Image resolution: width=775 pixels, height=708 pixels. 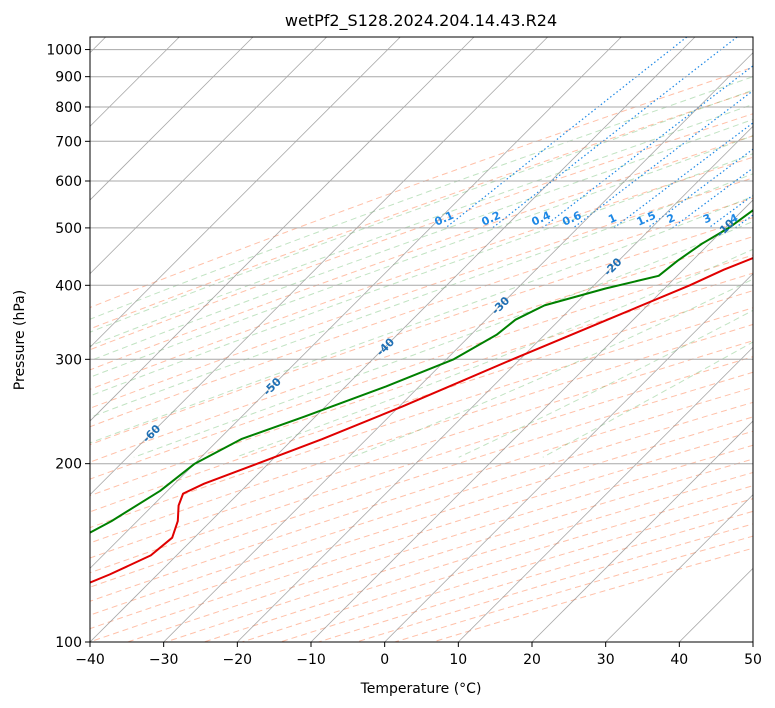 What do you see at coordinates (68, 78) in the screenshot?
I see `y-tick-label: 900` at bounding box center [68, 78].